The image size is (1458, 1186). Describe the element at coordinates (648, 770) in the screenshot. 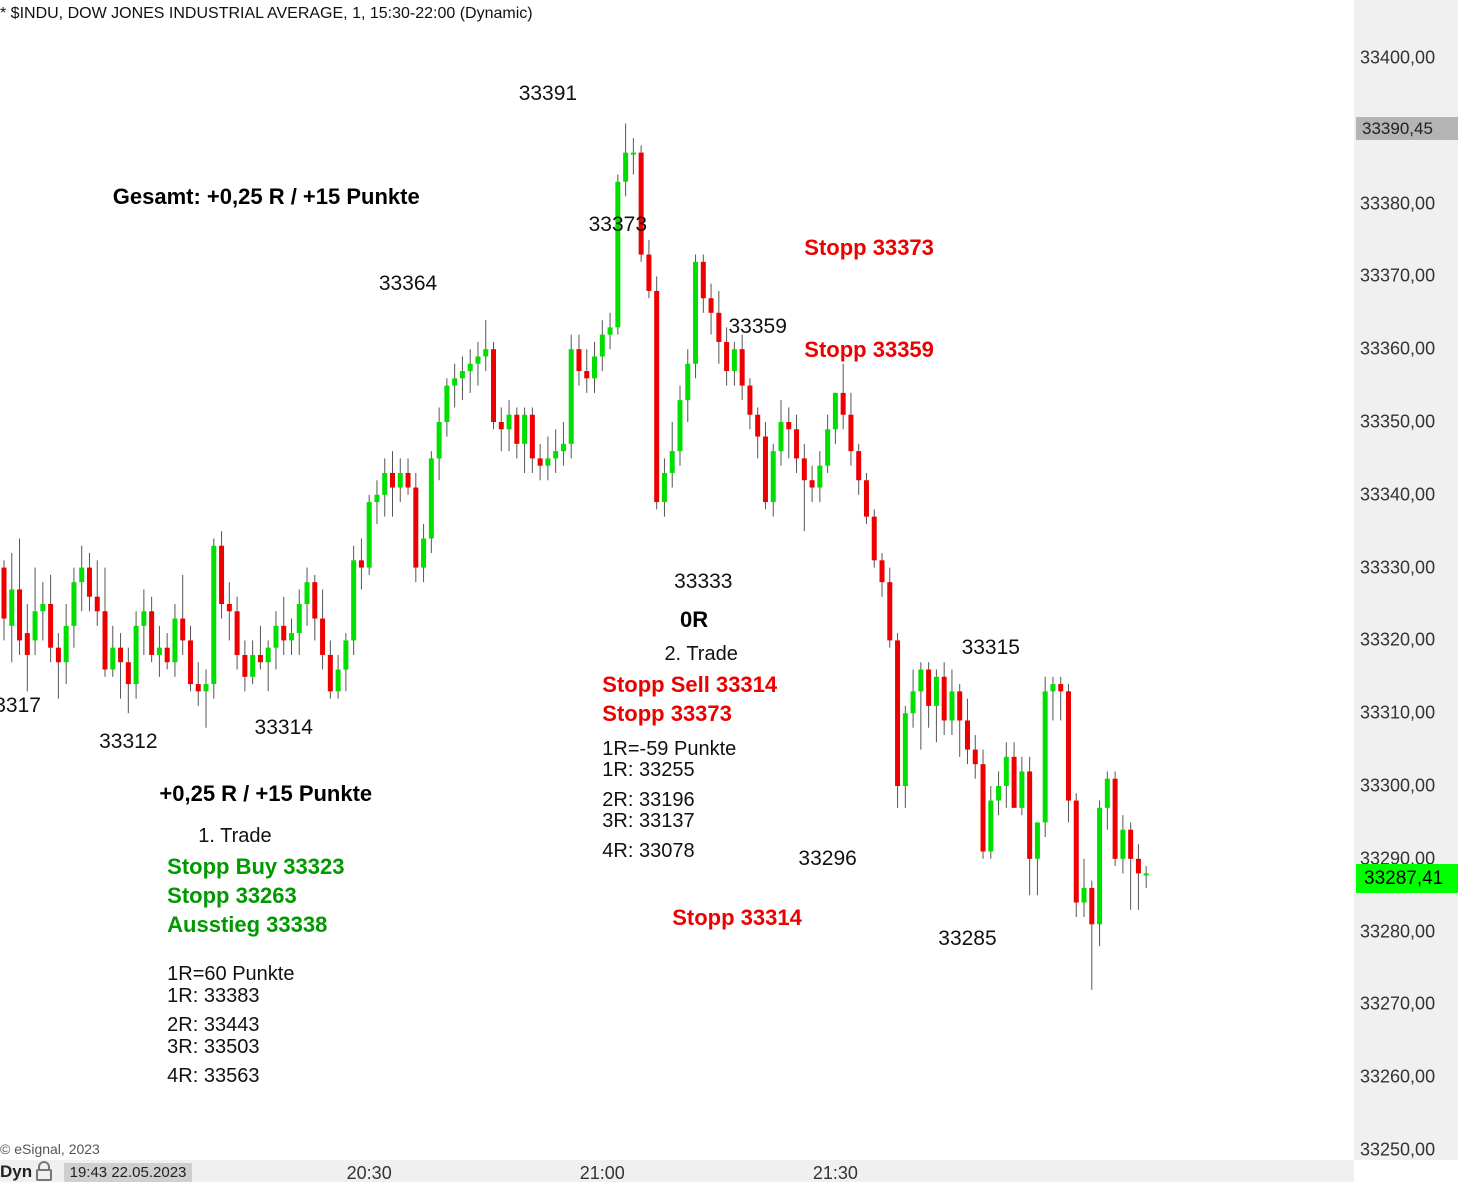

I see `chart-annotation: 1R: 33255` at that location.